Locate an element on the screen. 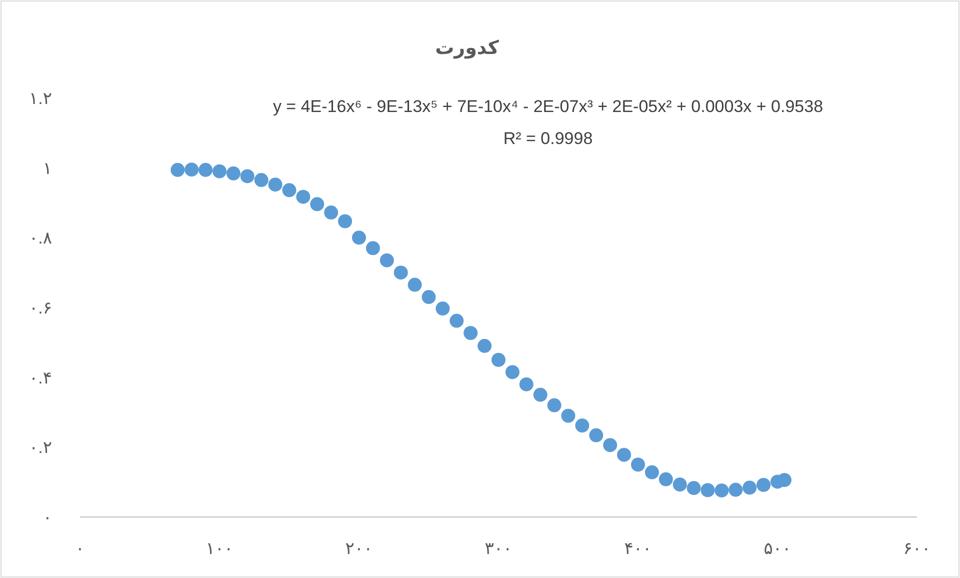  x-tick-label: ۲۰۰ is located at coordinates (359, 548).